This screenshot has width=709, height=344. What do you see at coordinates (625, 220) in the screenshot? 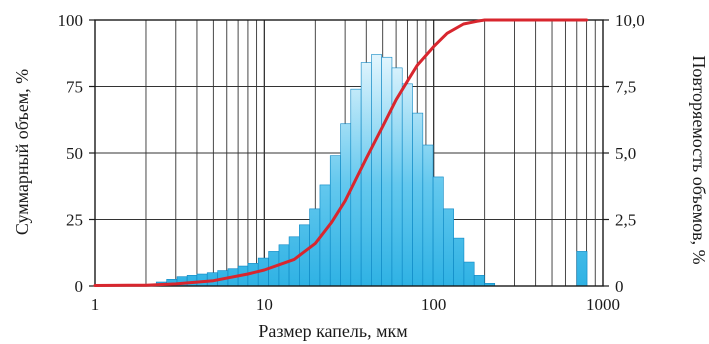
I see `y-right-tick-label: 2,5` at bounding box center [625, 220].